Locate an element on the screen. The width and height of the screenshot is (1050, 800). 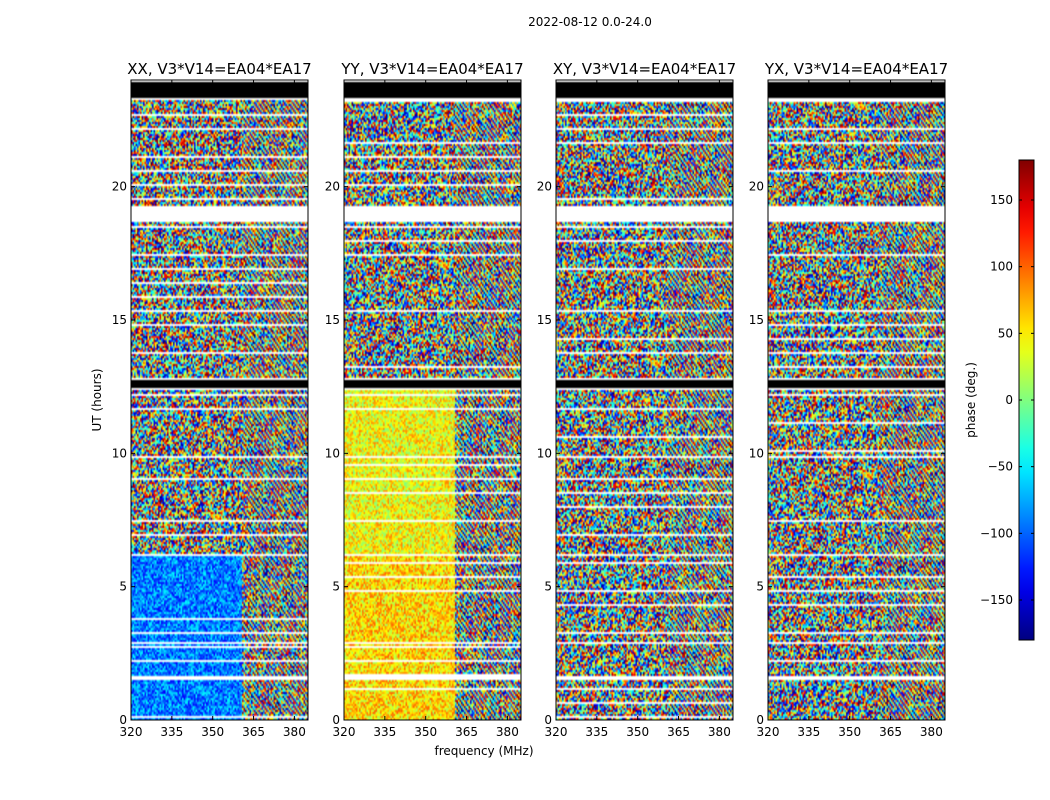
panel-title-xx: XX, V3*V14=EA04*EA17 is located at coordinates (219, 69).